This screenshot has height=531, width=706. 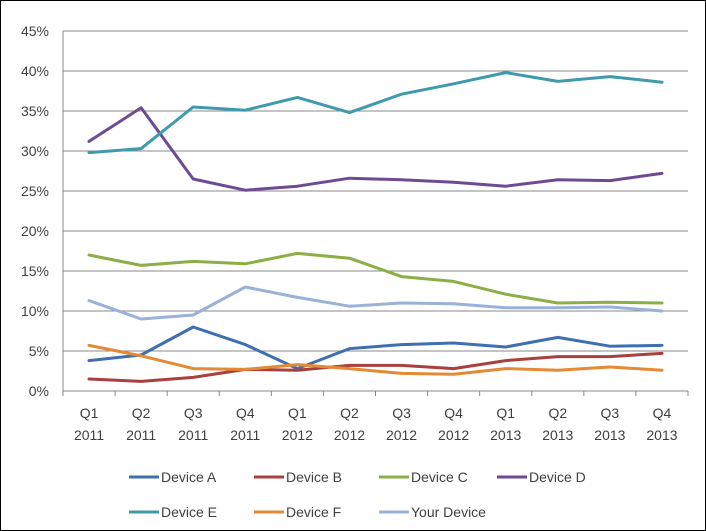 What do you see at coordinates (39, 351) in the screenshot?
I see `y-tick-label: 5%` at bounding box center [39, 351].